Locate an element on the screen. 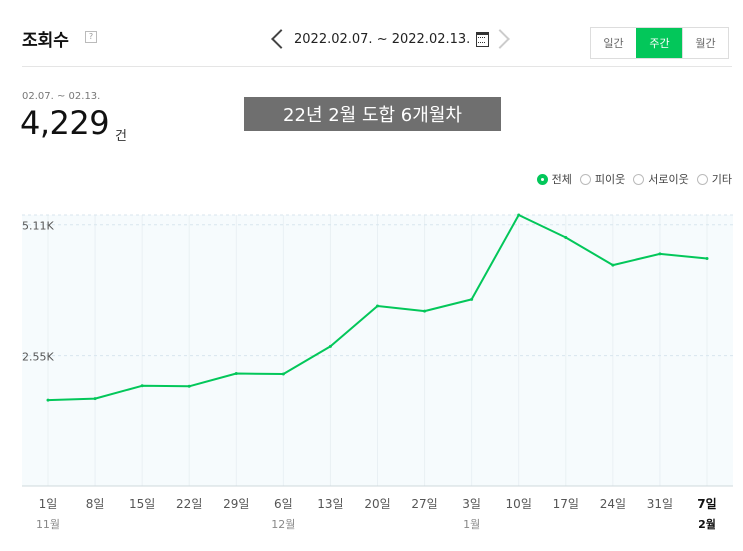 This screenshot has height=551, width=743. x-month-label: 2월 is located at coordinates (707, 524).